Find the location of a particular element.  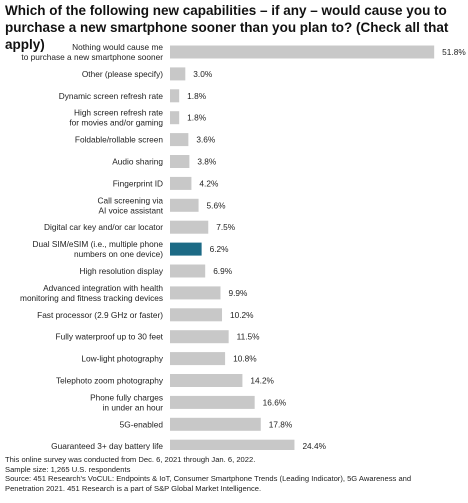

value-label: 3.6% is located at coordinates (206, 140).